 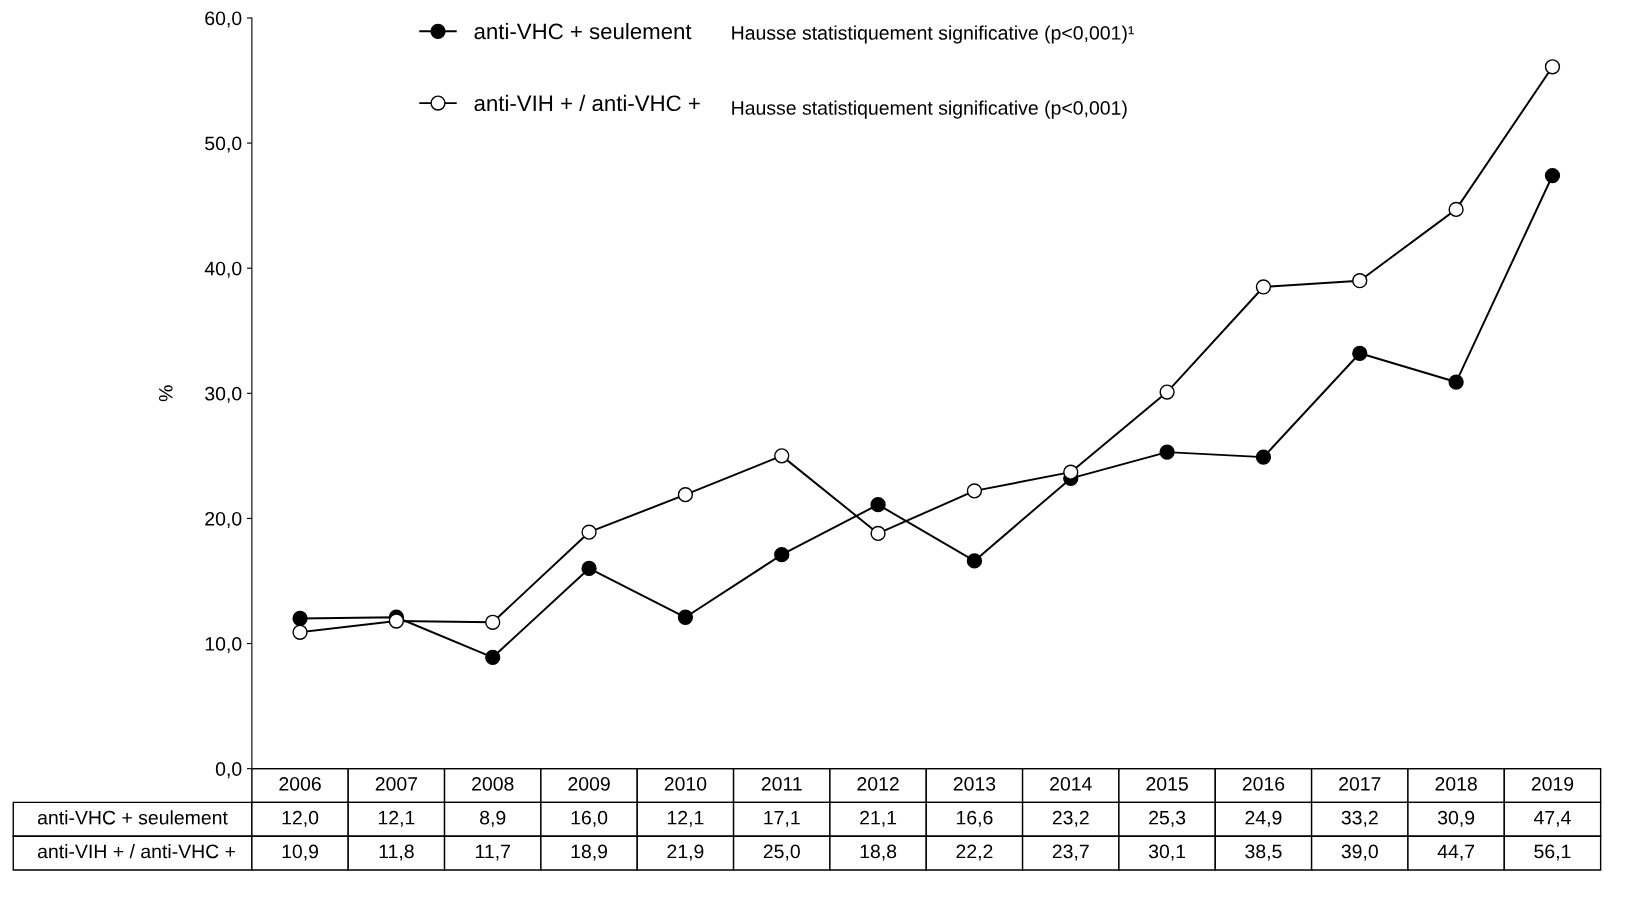 I want to click on x-tick-label: 2011, so click(x=781, y=783).